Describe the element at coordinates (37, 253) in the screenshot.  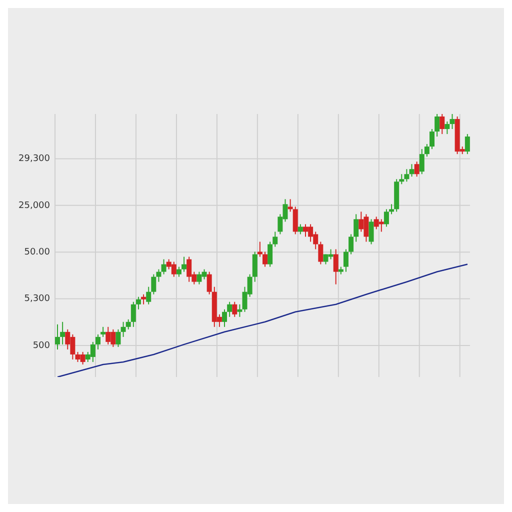
I see `text: 50.00` at that location.